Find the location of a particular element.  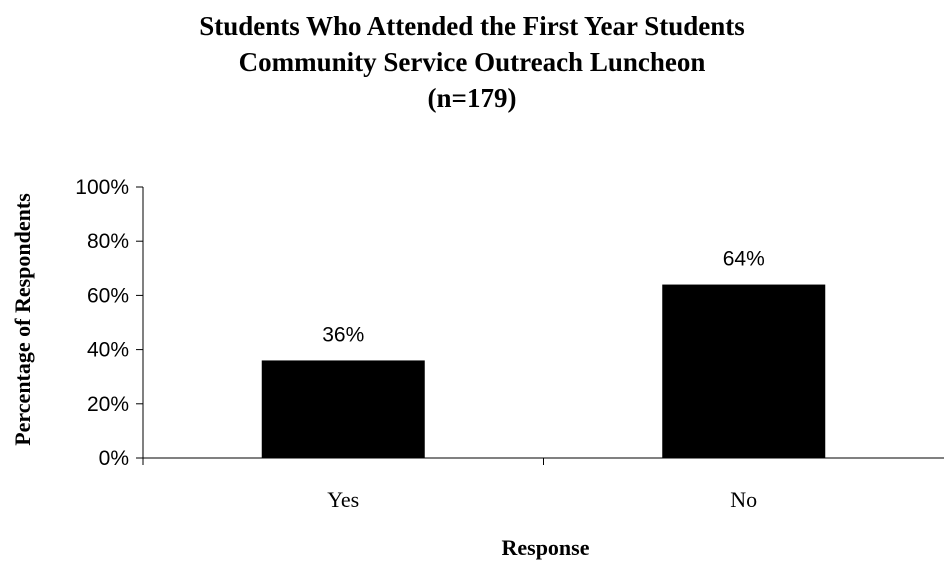

chart-title-line-2: Community Service Outreach Luncheon is located at coordinates (472, 62).